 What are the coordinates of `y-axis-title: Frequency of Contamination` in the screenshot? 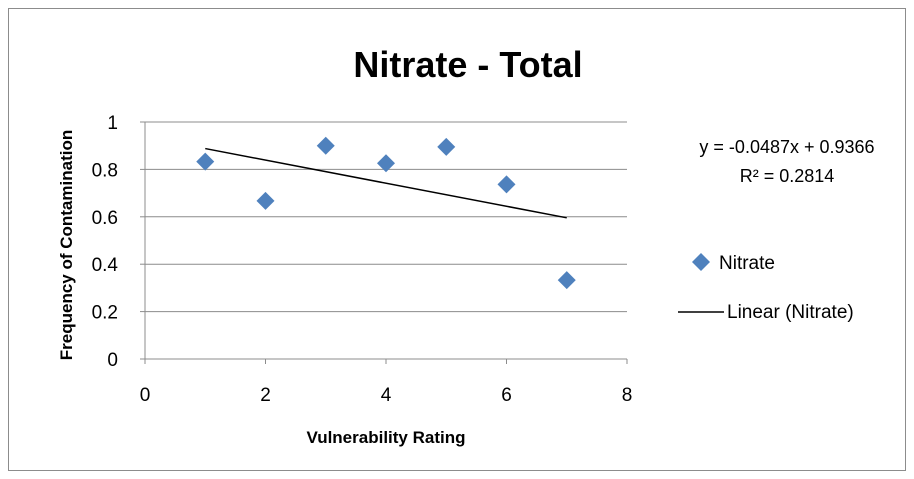 It's located at (66, 245).